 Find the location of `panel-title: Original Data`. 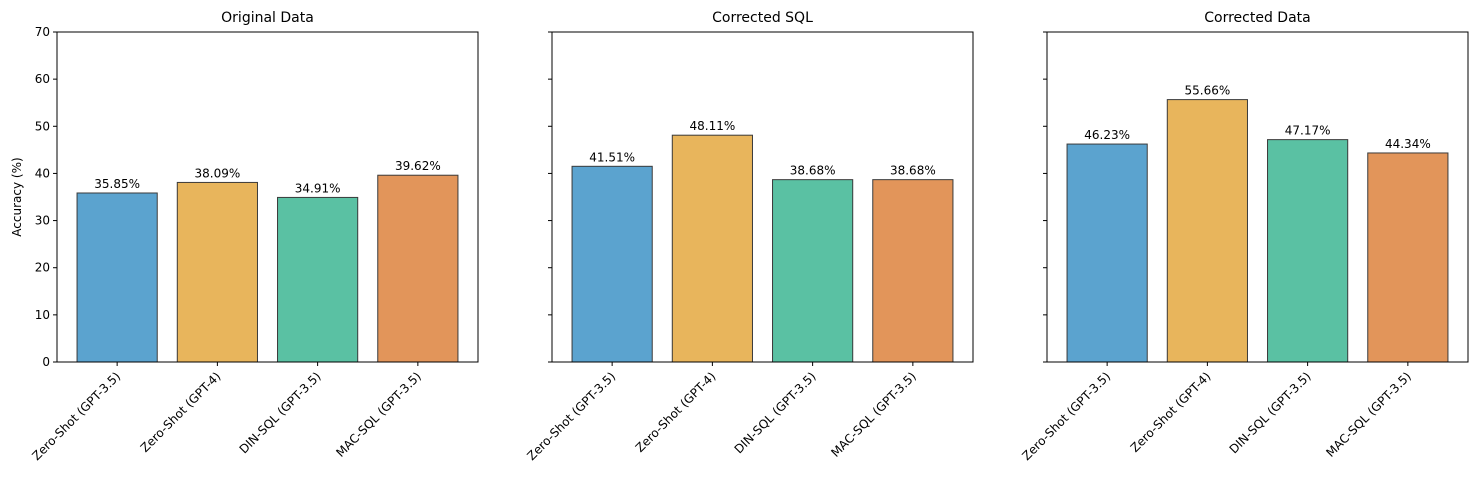

panel-title: Original Data is located at coordinates (267, 18).